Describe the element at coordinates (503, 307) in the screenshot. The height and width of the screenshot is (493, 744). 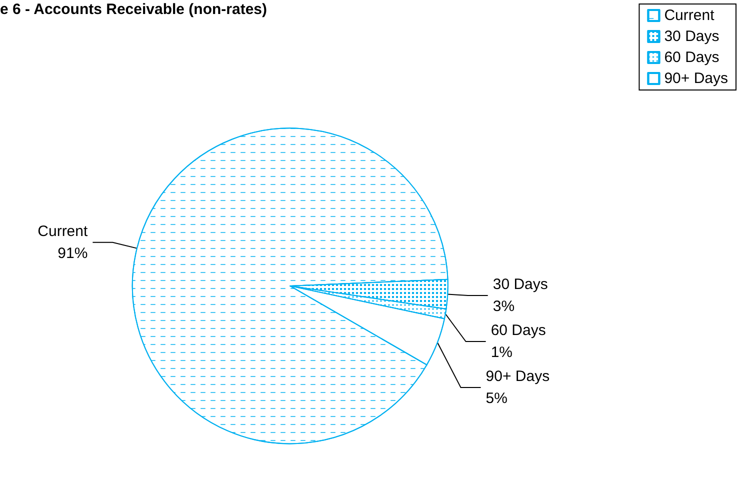
I see `data-label: 3%` at that location.